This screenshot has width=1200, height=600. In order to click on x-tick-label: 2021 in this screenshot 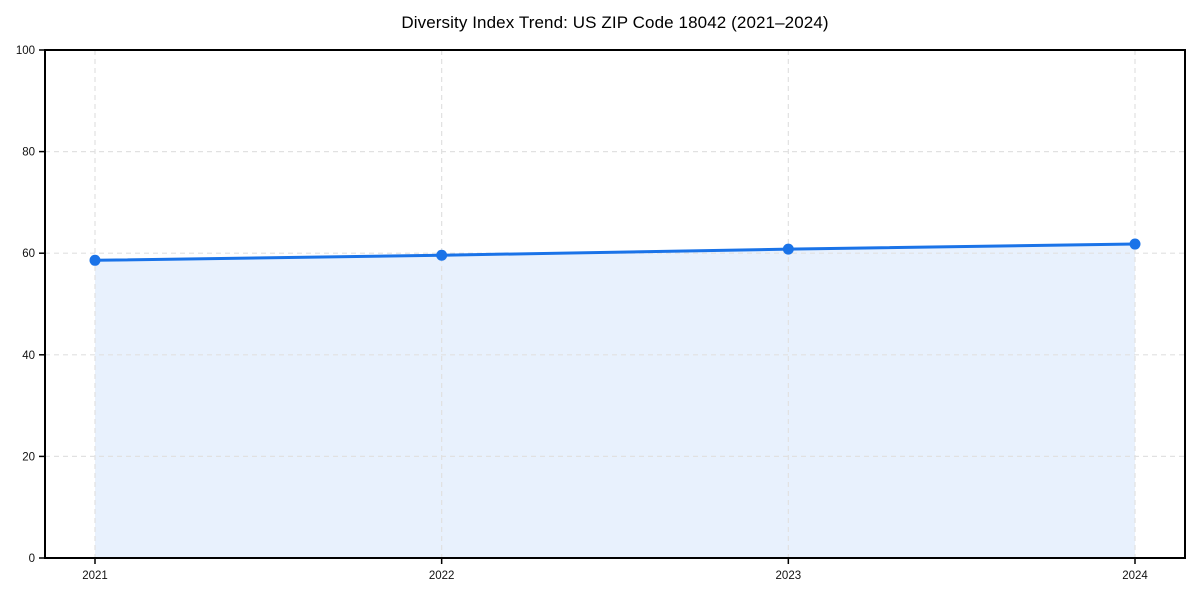, I will do `click(95, 576)`.